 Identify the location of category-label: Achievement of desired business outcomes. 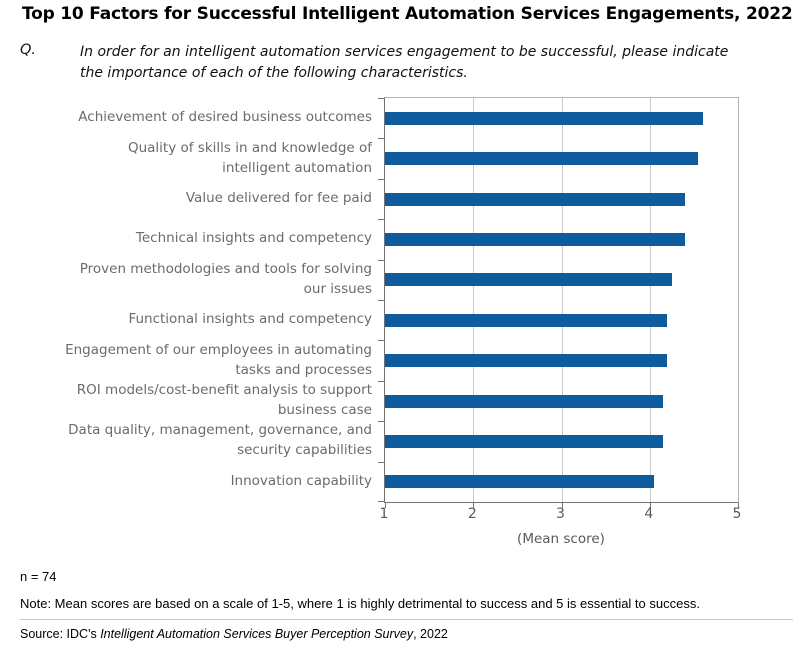
(225, 117).